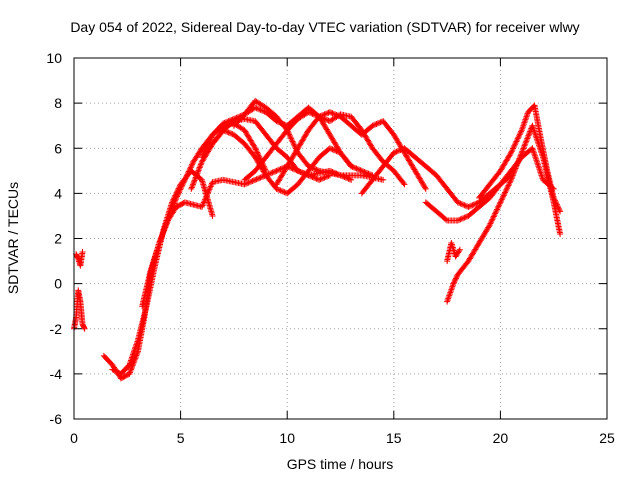 Image resolution: width=640 pixels, height=480 pixels. I want to click on x-tick-label: 0, so click(74, 438).